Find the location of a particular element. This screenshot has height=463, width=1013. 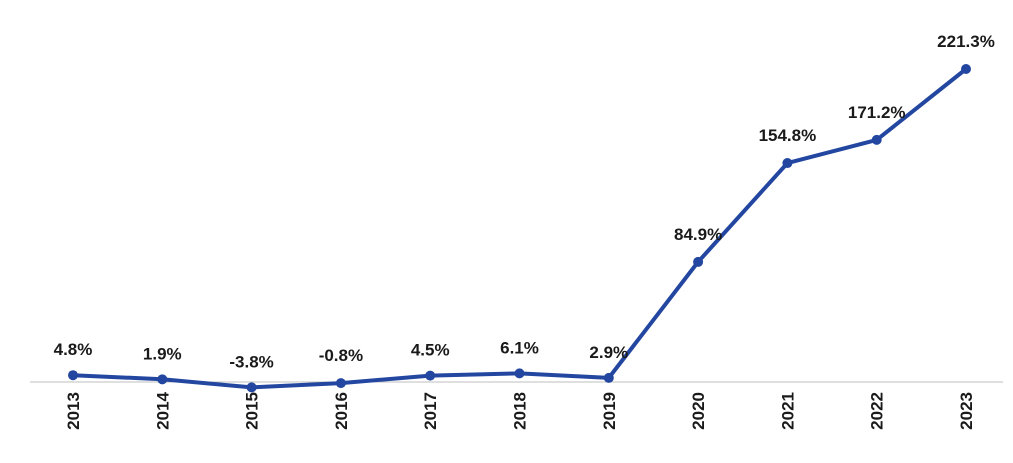

data-point-2020 is located at coordinates (698, 261).